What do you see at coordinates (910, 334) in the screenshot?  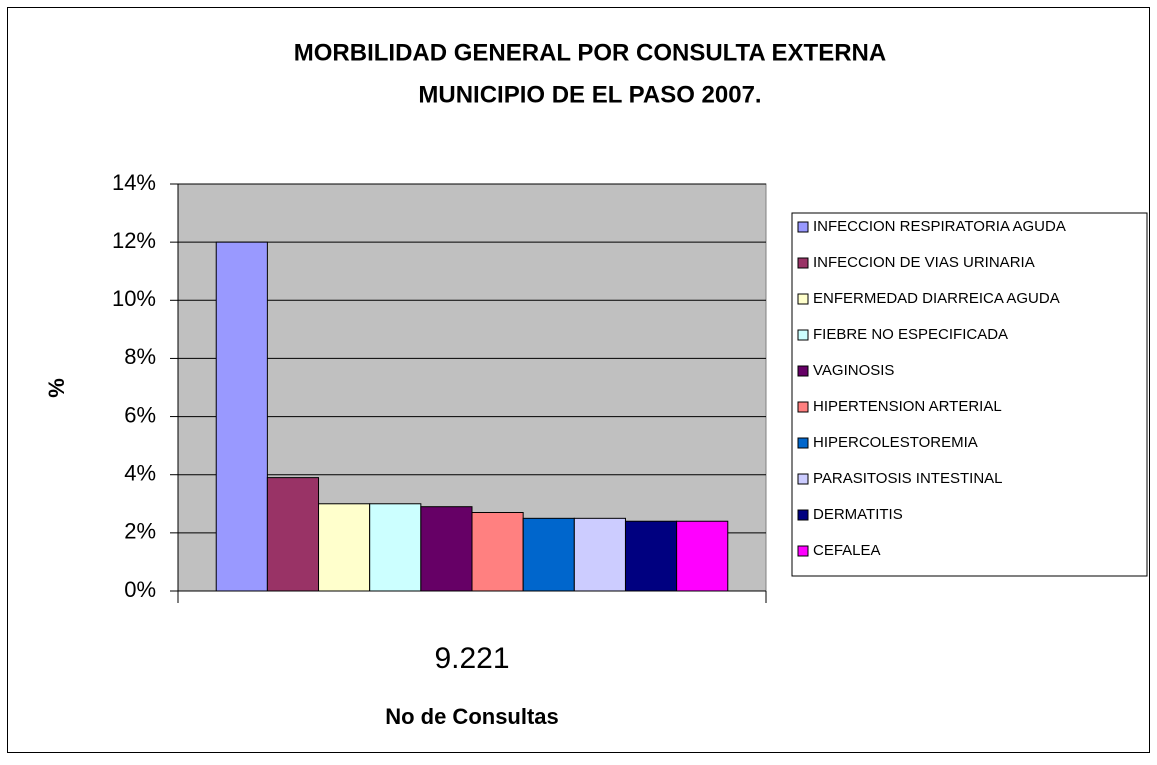 I see `legend-label: FIEBRE NO ESPECIFICADA` at bounding box center [910, 334].